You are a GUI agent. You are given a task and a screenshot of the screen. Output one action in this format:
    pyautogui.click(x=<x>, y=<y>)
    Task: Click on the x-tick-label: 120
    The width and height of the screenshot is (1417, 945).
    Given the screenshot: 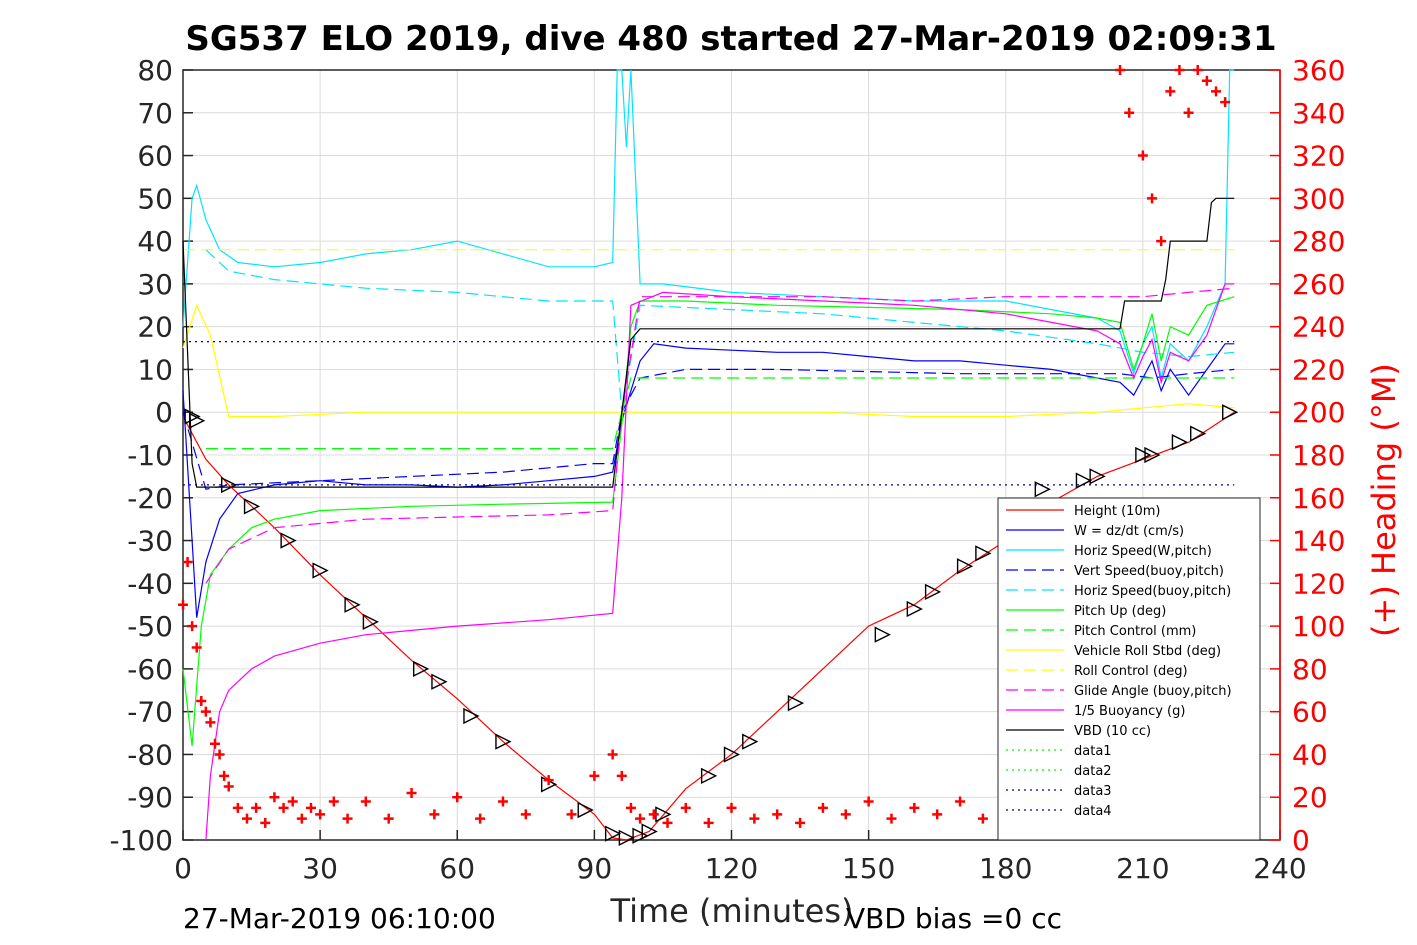 What is the action you would take?
    pyautogui.click(x=731, y=868)
    